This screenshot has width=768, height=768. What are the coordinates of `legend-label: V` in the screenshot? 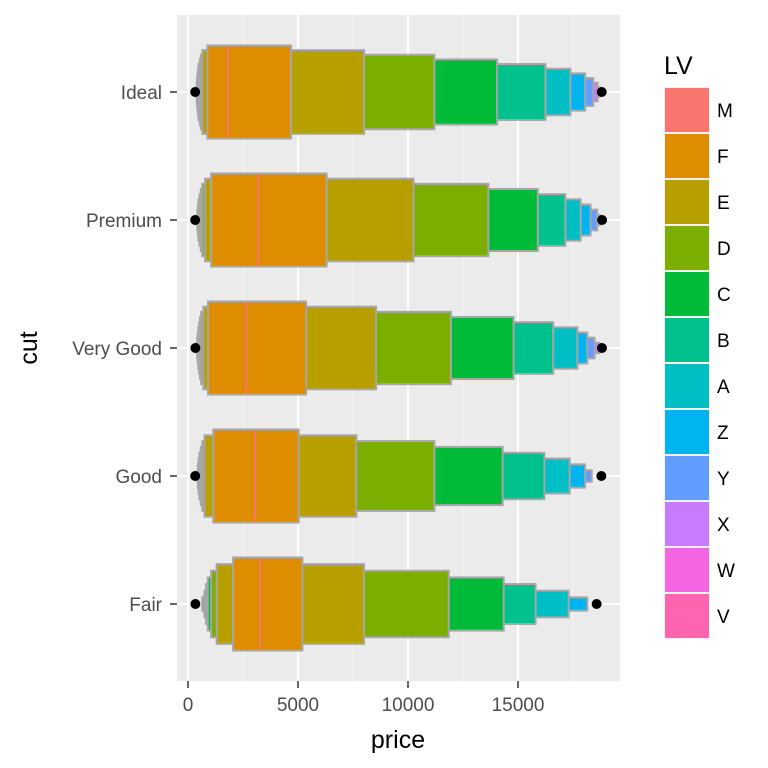 It's located at (723, 617).